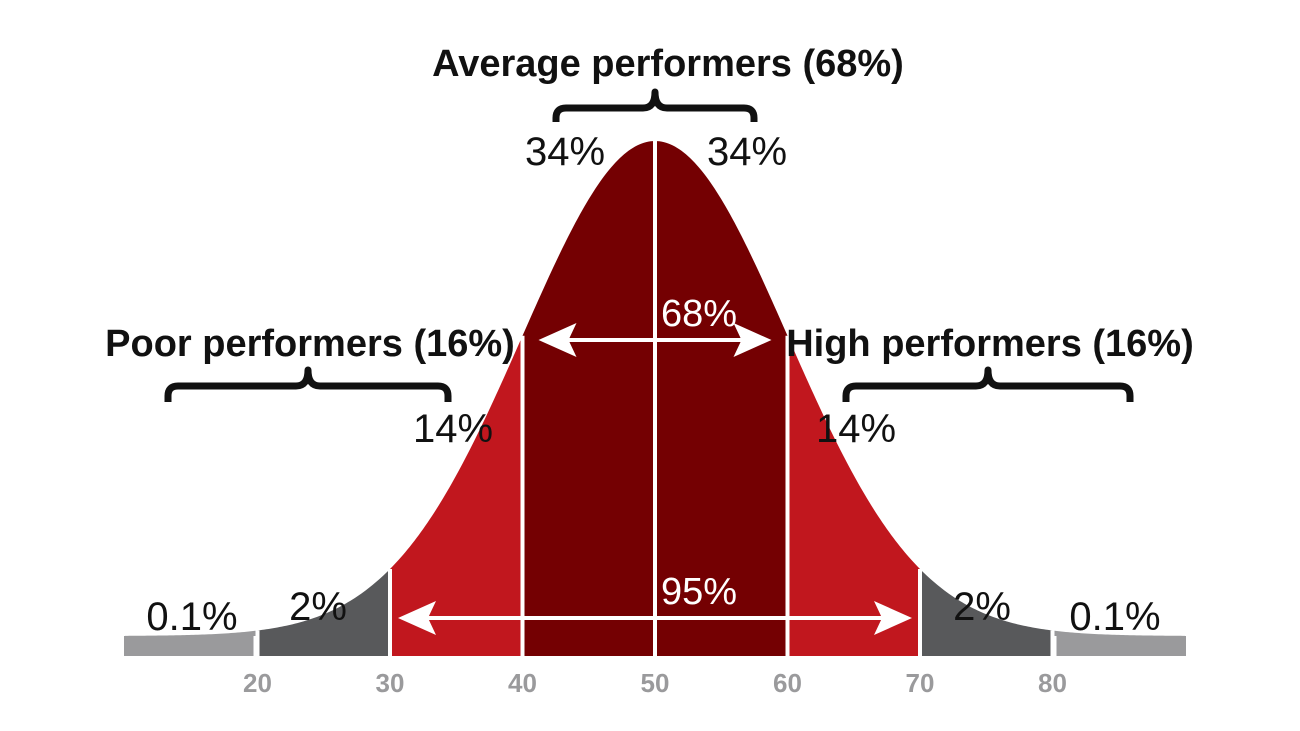  Describe the element at coordinates (390, 683) in the screenshot. I see `x-tick-30: 30` at that location.